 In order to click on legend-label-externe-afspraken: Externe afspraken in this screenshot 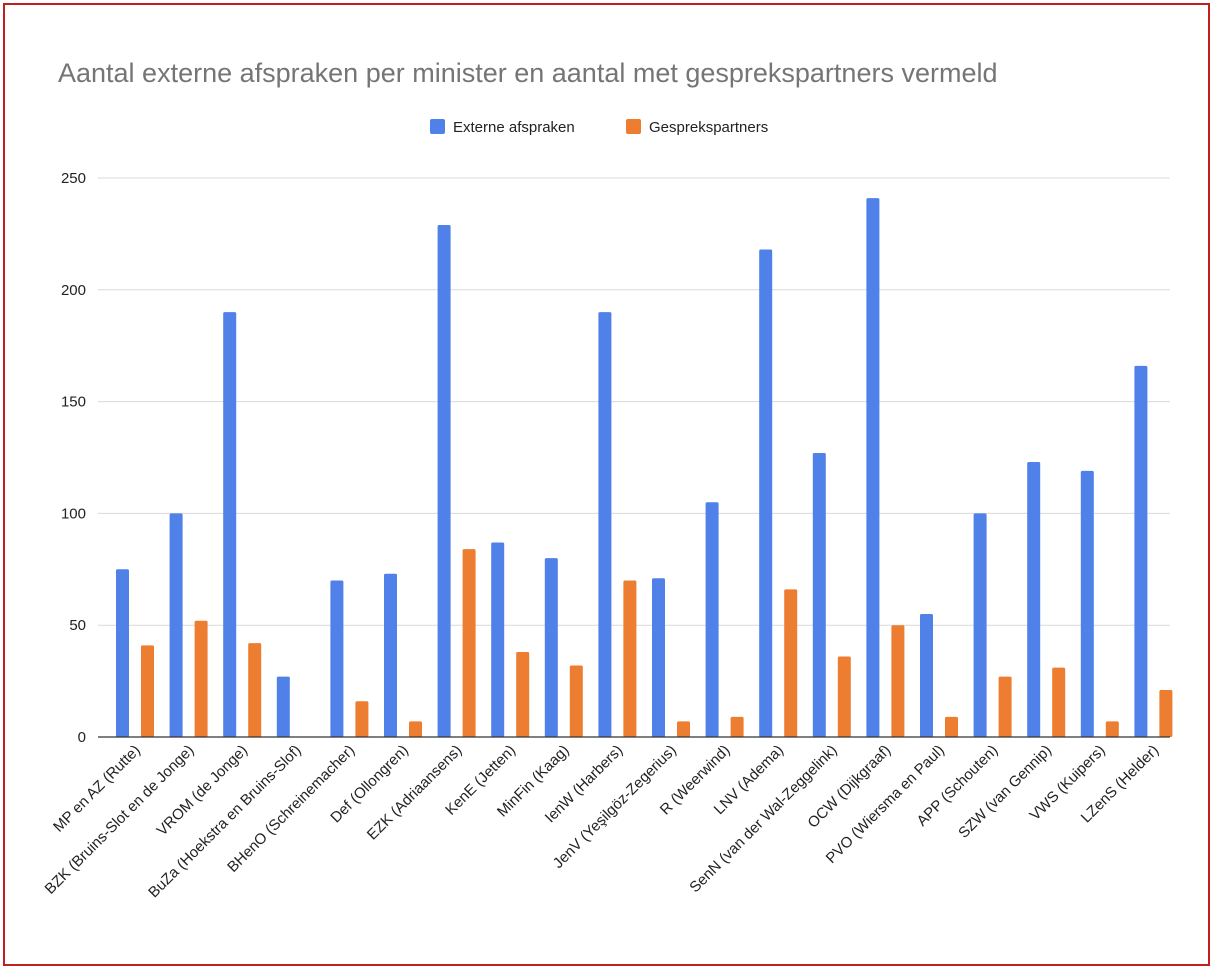, I will do `click(514, 127)`.